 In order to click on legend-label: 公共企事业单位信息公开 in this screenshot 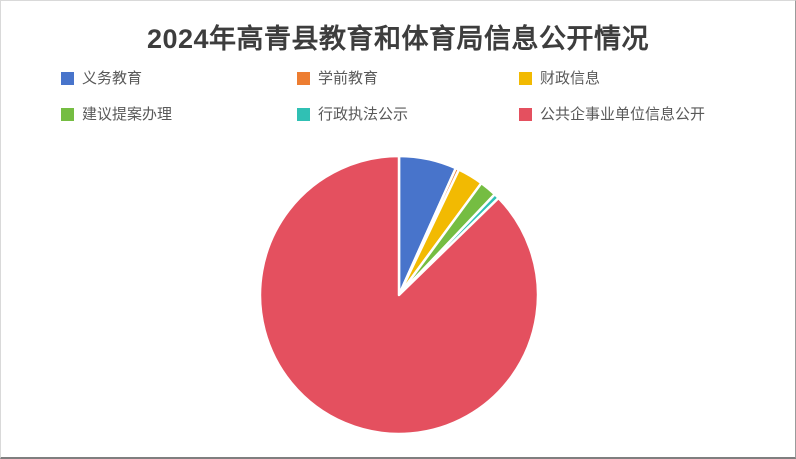, I will do `click(623, 114)`.